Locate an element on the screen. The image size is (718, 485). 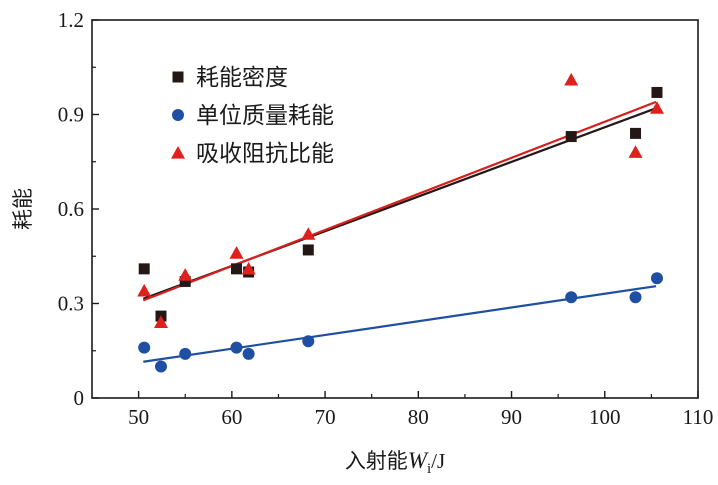
x-tick-label: 70 is located at coordinates (325, 417).